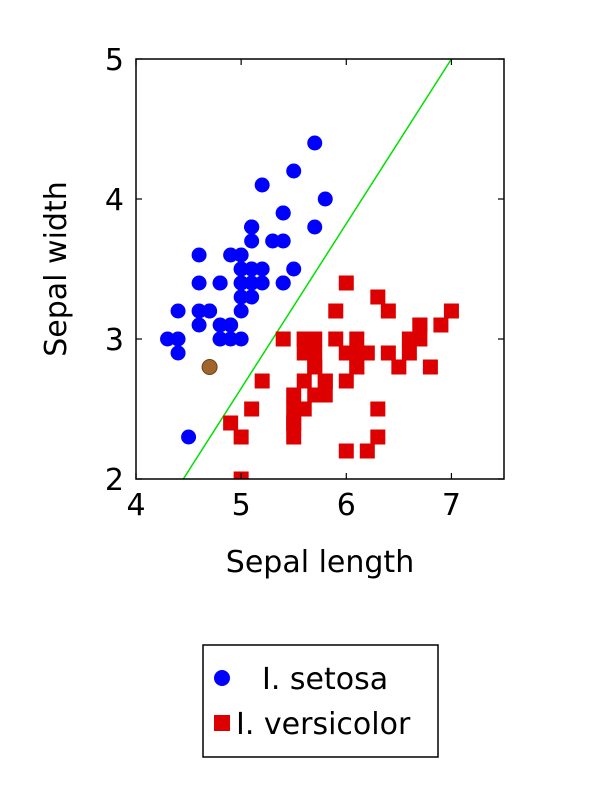 Image resolution: width=608 pixels, height=797 pixels. Describe the element at coordinates (56, 269) in the screenshot. I see `y-axis-label: Sepal width` at that location.